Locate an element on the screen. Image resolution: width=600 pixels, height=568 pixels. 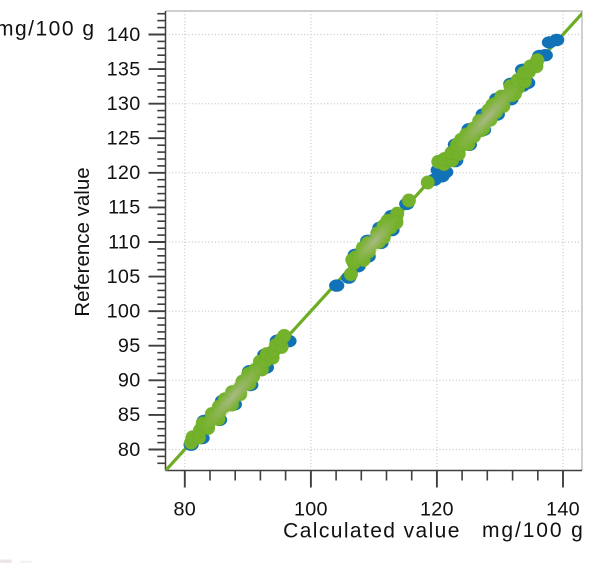
svg-text: Calculated value is located at coordinates (372, 531).